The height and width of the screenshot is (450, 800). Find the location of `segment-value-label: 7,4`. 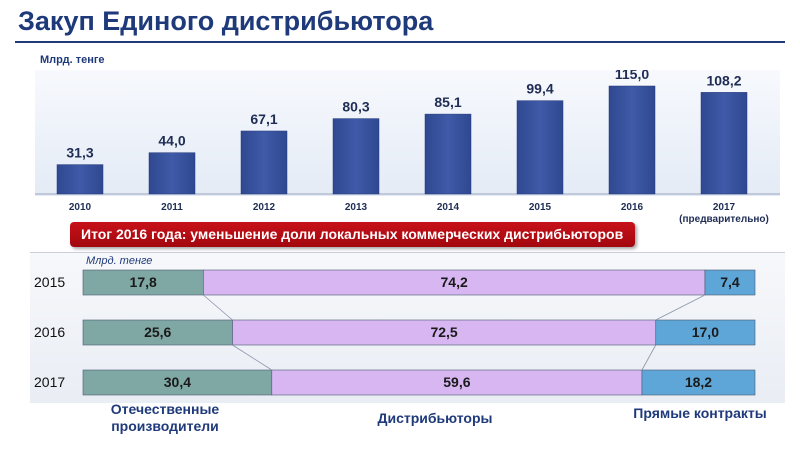

segment-value-label: 7,4 is located at coordinates (730, 282).